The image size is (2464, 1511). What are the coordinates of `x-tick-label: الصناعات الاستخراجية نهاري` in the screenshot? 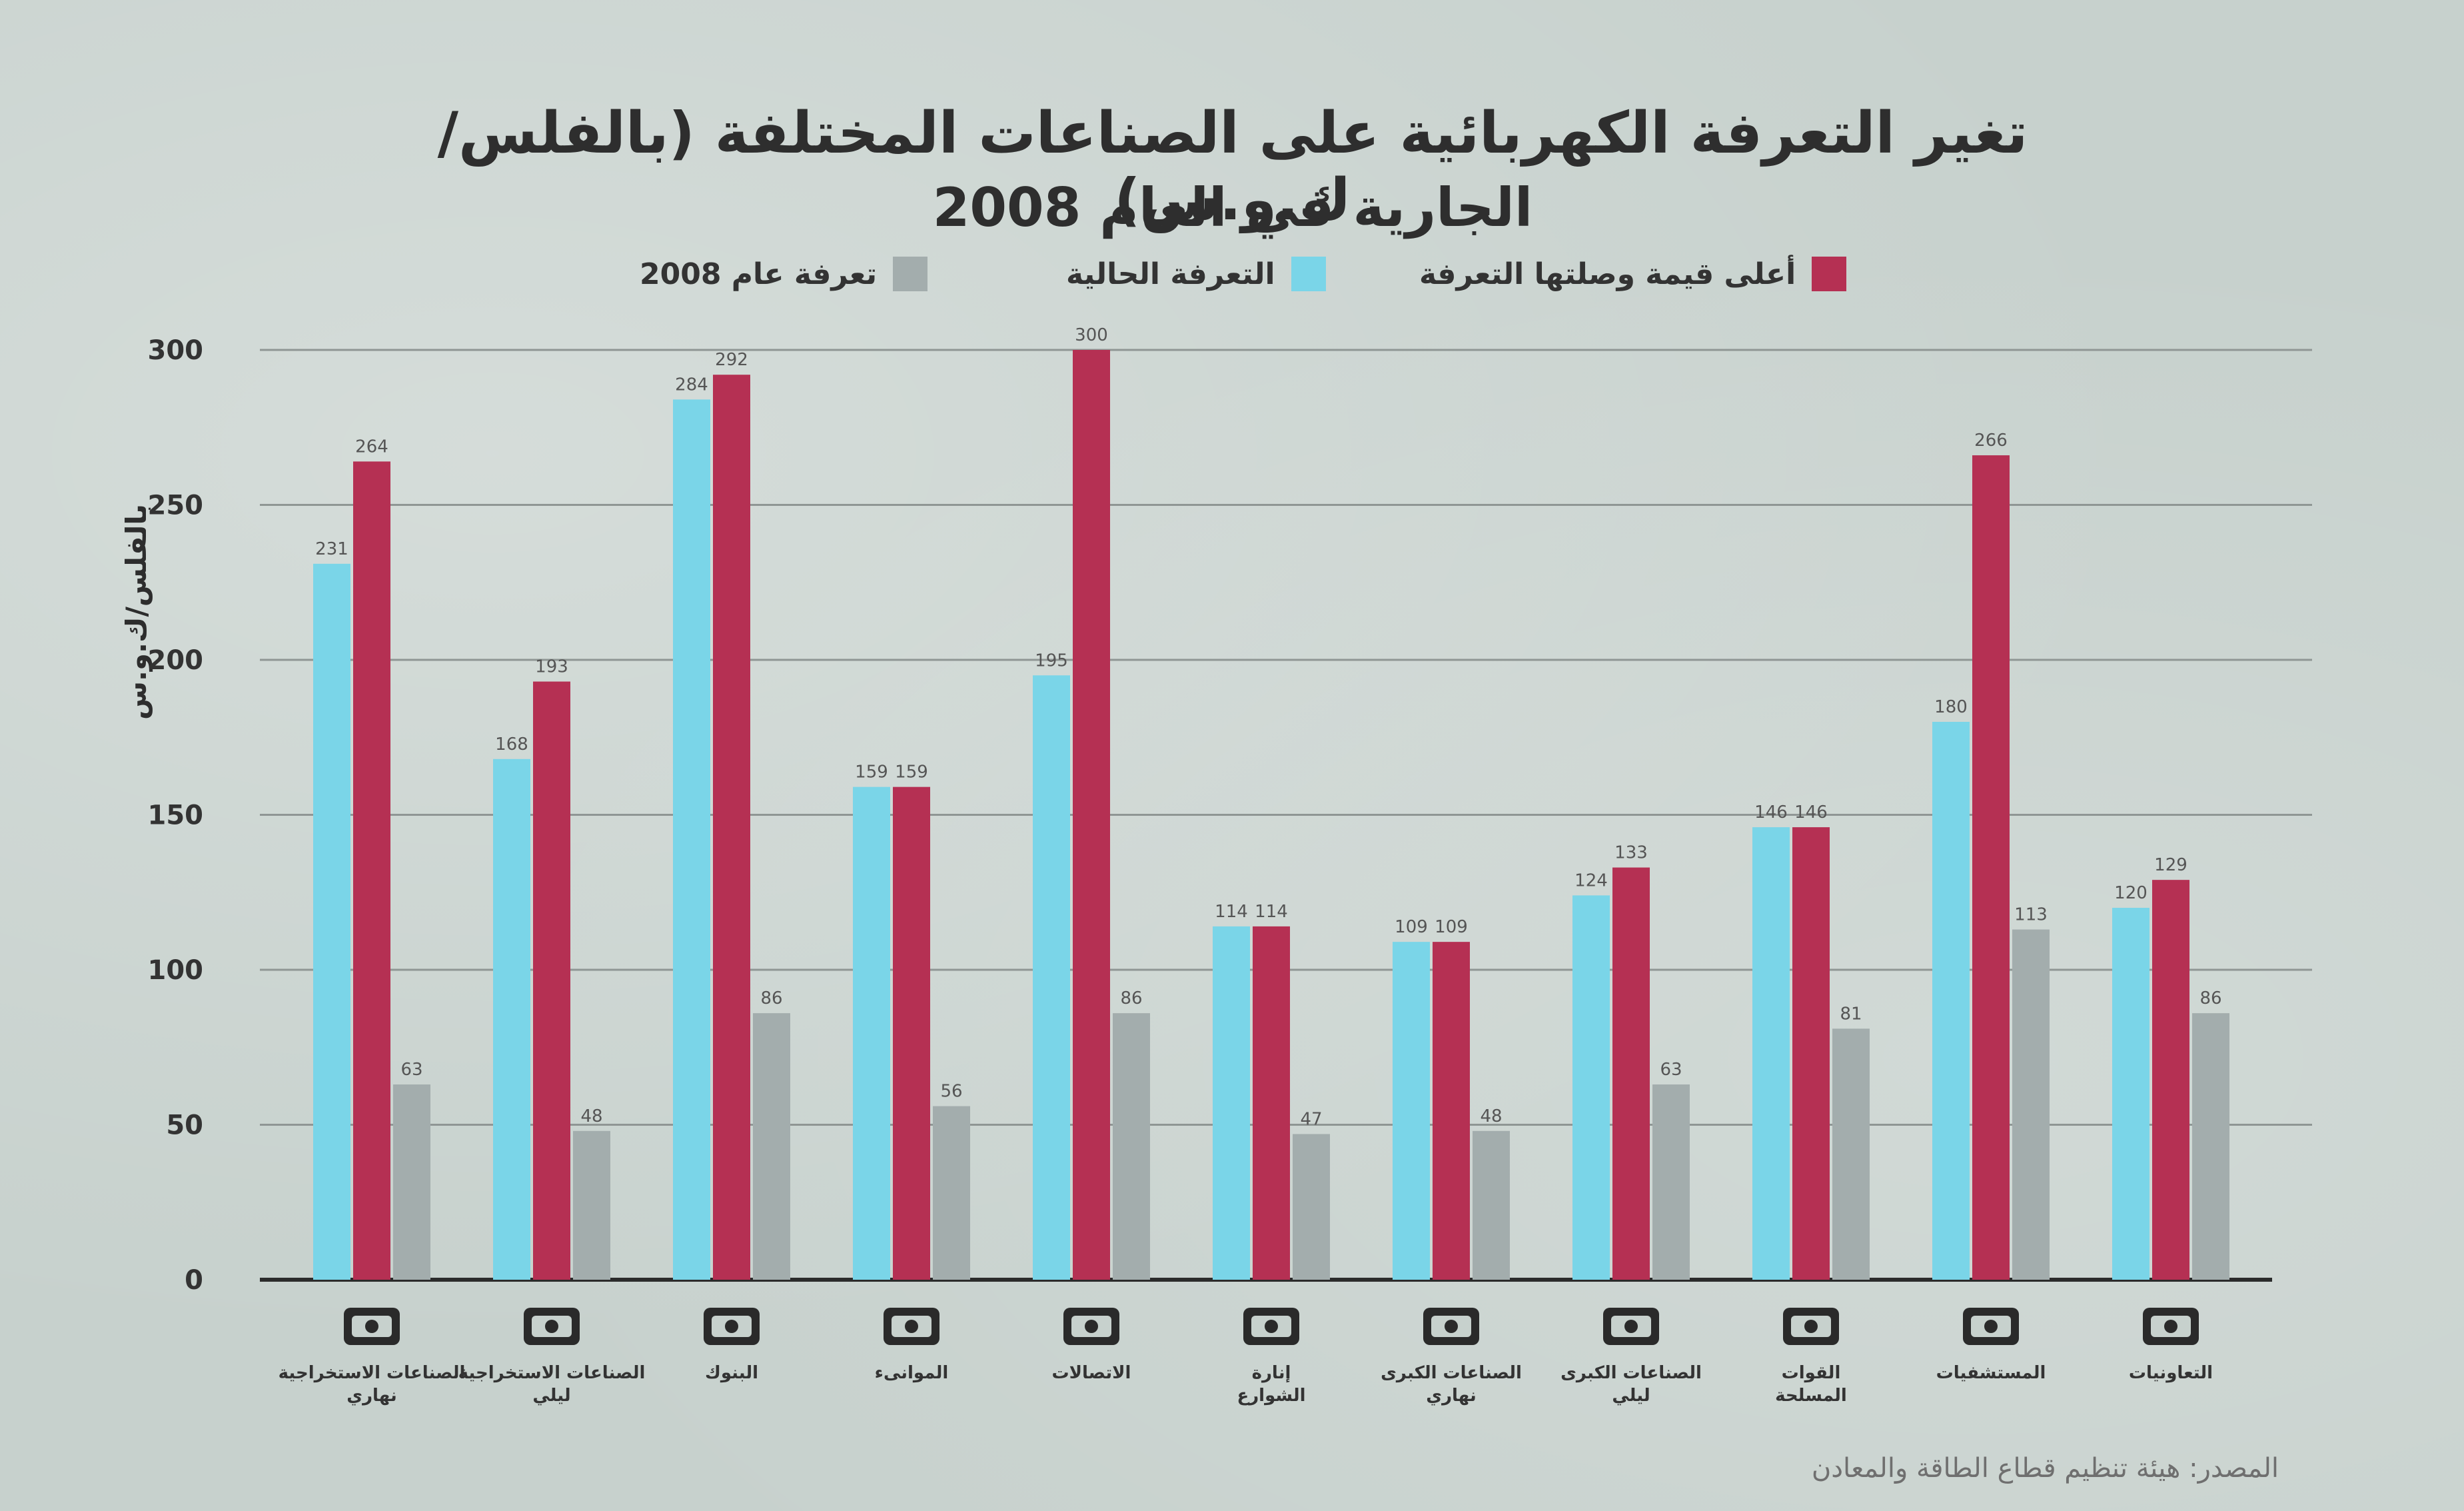 It's located at (372, 1385).